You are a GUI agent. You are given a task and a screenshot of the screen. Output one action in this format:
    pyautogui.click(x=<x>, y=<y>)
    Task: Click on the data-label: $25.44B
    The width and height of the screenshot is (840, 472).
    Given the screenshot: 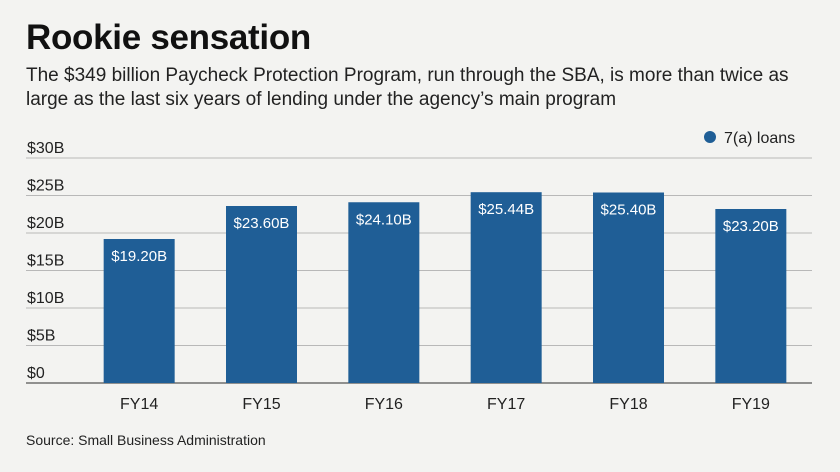 What is the action you would take?
    pyautogui.click(x=506, y=209)
    